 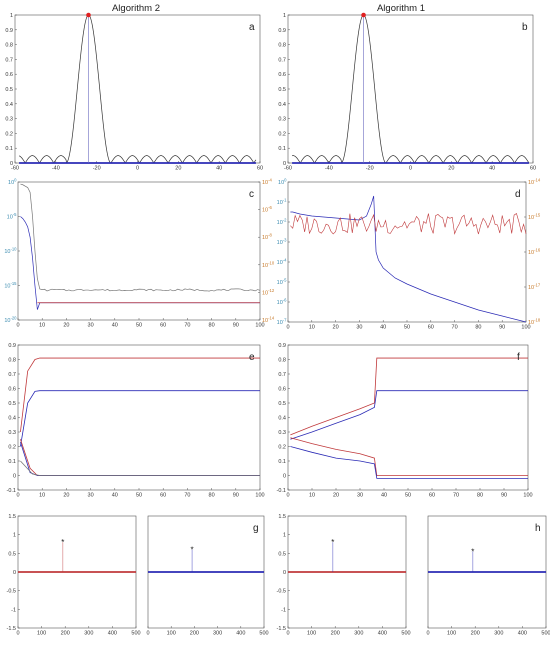 I want to click on y2-tick-label: 10⁻⁶, so click(x=267, y=209).